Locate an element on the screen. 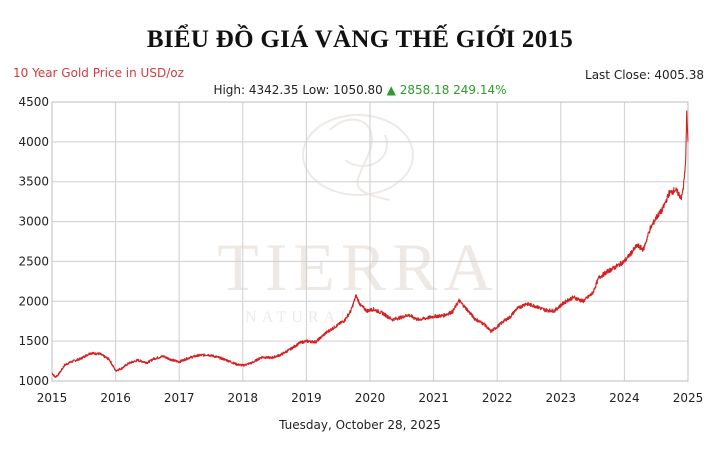 This screenshot has height=449, width=720. x-tick-label: 2024 is located at coordinates (624, 398).